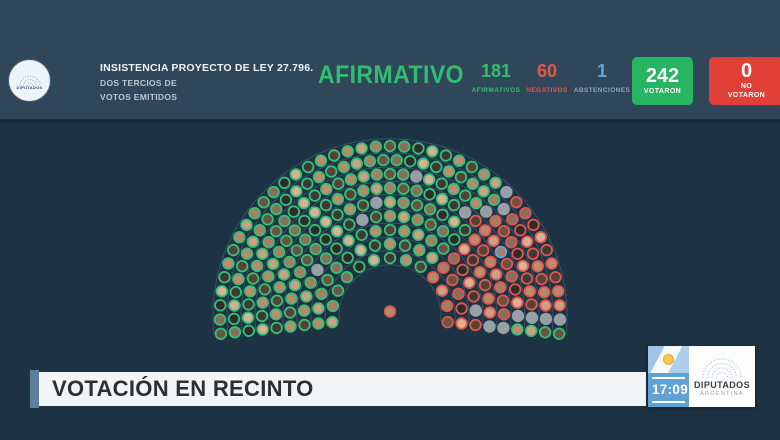  Describe the element at coordinates (668, 359) in the screenshot. I see `argentina-flag-icon` at that location.